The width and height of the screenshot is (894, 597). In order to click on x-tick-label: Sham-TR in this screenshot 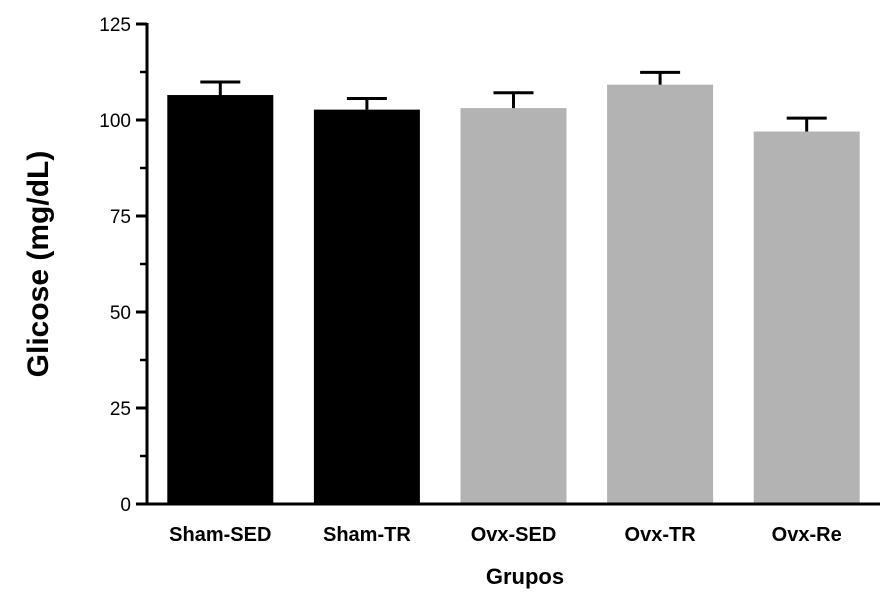, I will do `click(367, 535)`.